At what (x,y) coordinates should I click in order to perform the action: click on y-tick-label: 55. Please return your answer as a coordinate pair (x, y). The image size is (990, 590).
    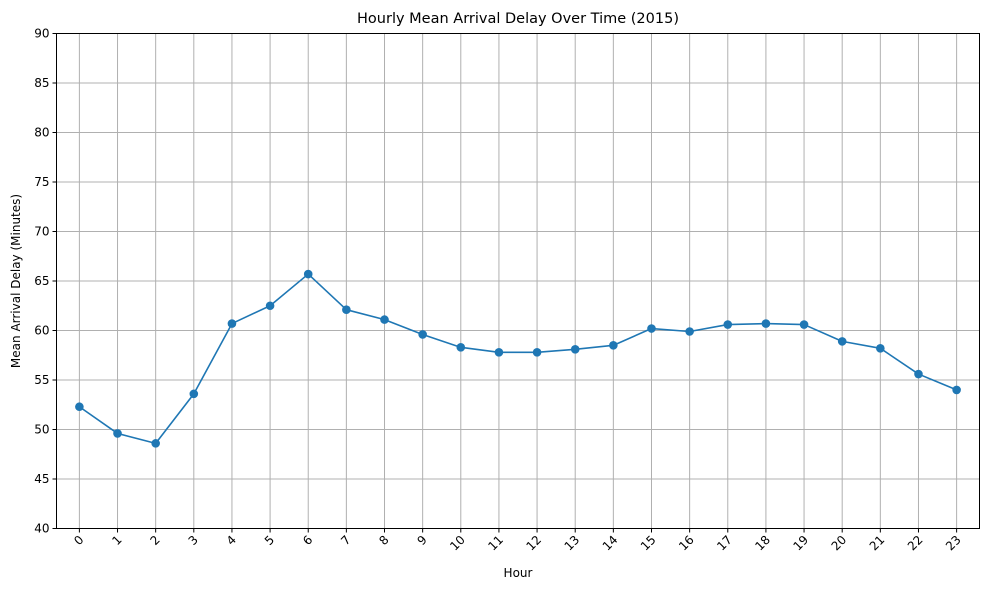
    Looking at the image, I should click on (41, 380).